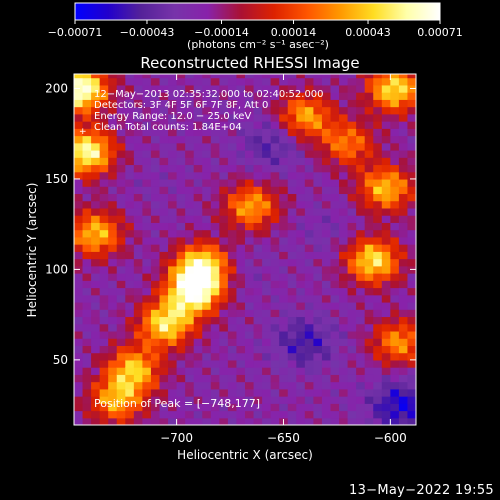  I want to click on colorbar-unit-label: (photons cm⁻² s⁻¹ asec⁻²), so click(258, 44).